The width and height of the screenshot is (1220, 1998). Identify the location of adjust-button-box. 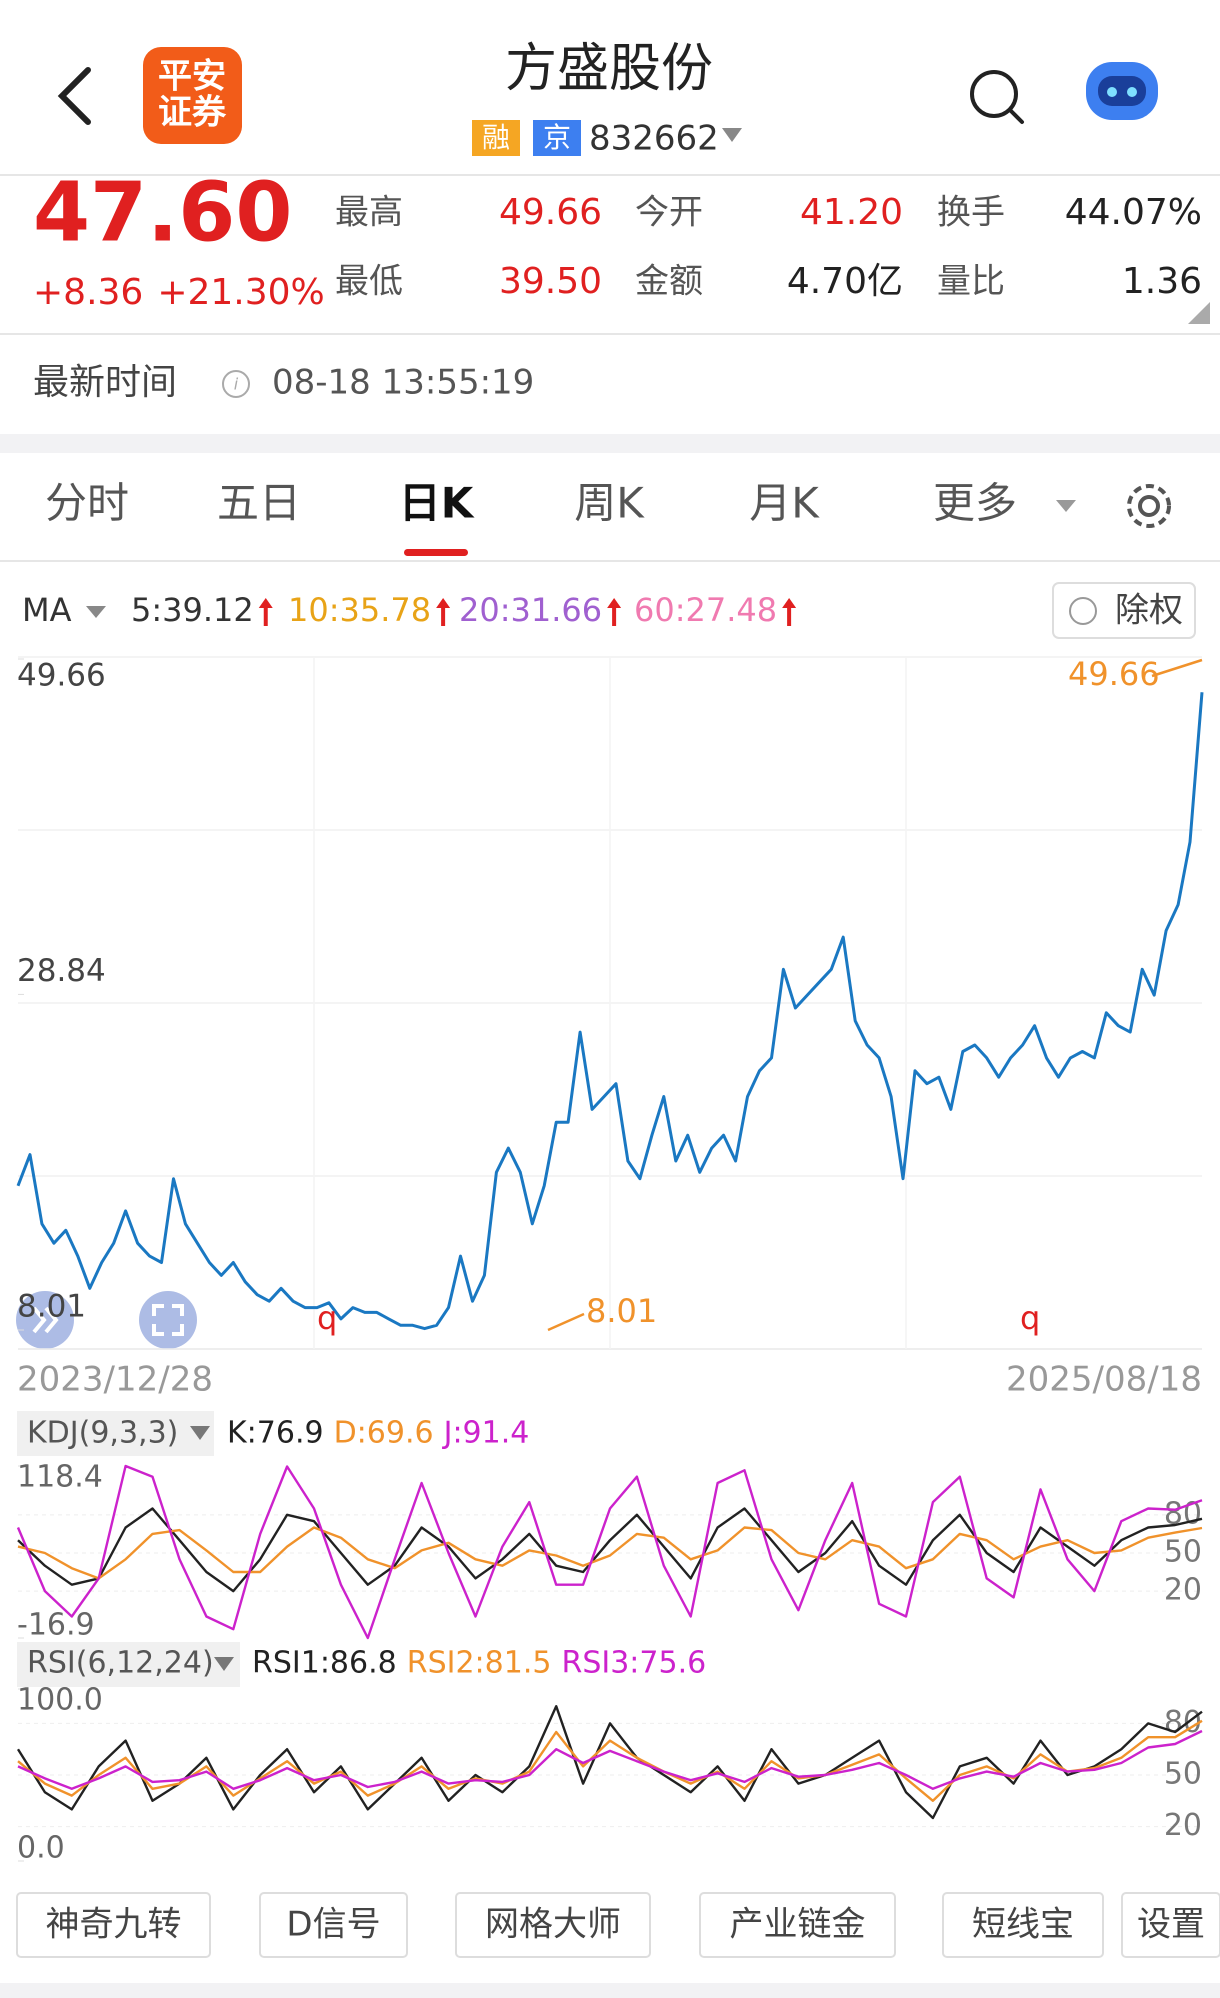
(1124, 610).